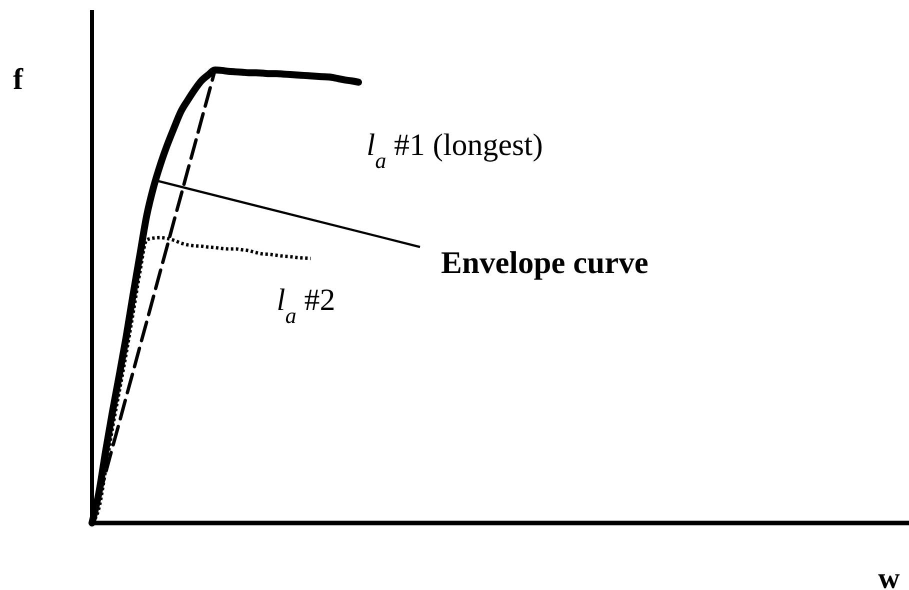  I want to click on series-label: l$_{a}$ #2, so click(306, 305).